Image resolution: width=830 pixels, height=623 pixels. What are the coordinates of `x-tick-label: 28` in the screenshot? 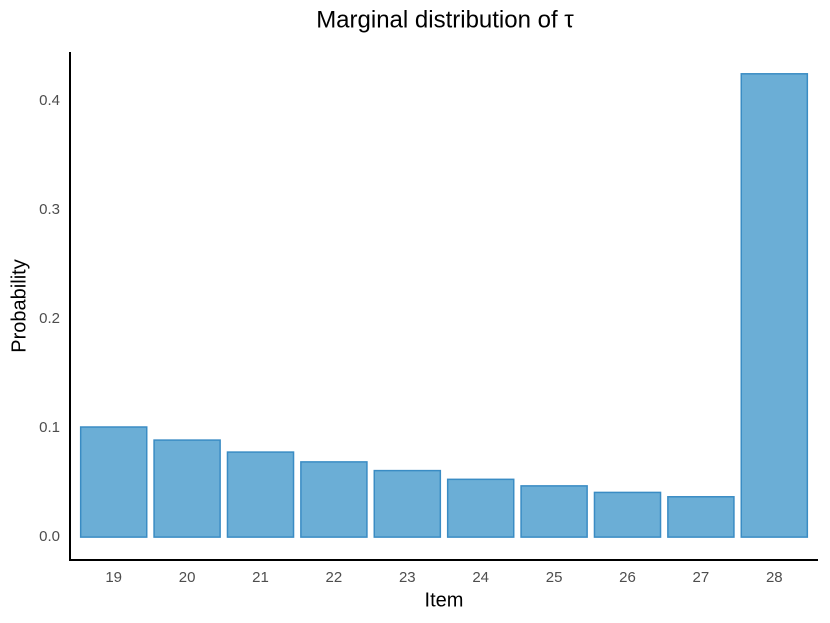 It's located at (774, 577).